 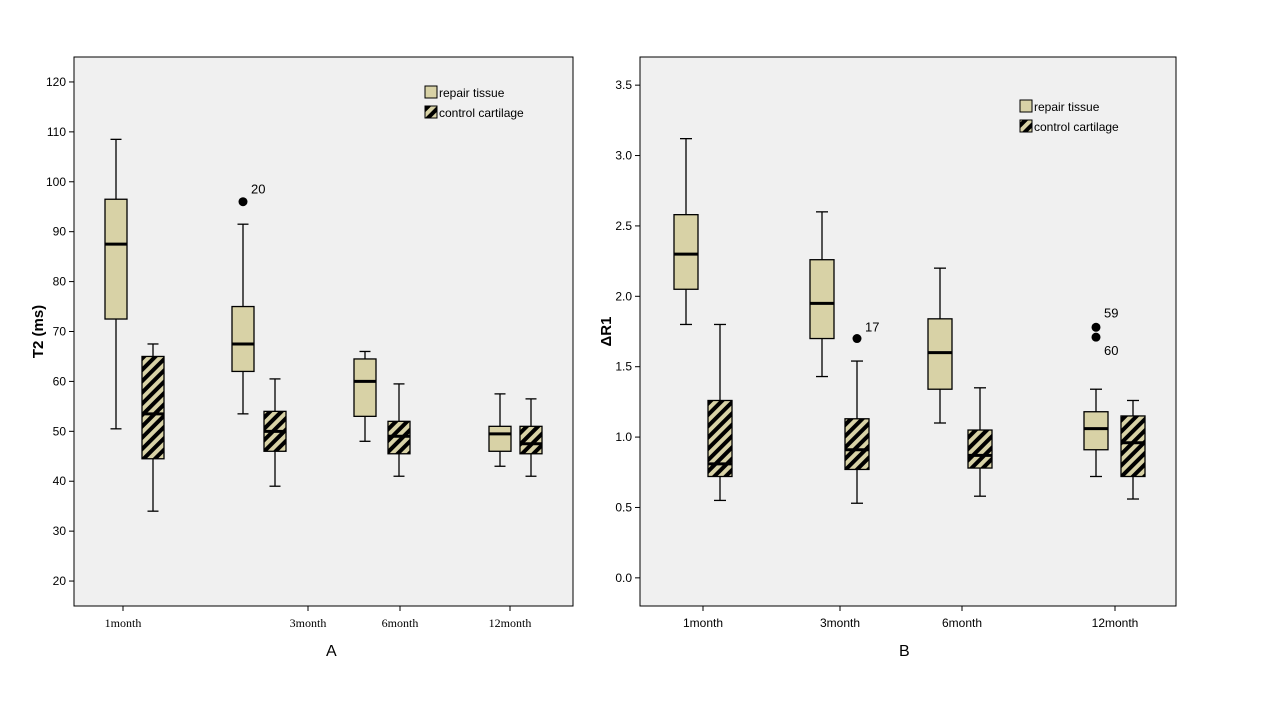 I want to click on y-tick-label-b: 2.5, so click(x=623, y=226).